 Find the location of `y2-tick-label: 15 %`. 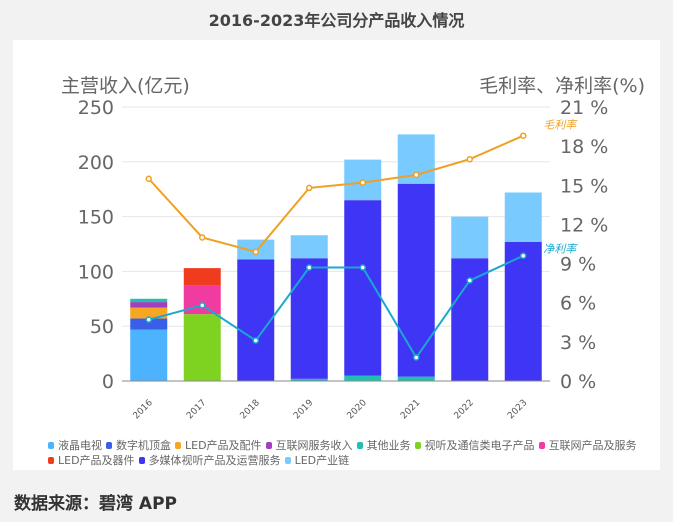

y2-tick-label: 15 % is located at coordinates (584, 186).